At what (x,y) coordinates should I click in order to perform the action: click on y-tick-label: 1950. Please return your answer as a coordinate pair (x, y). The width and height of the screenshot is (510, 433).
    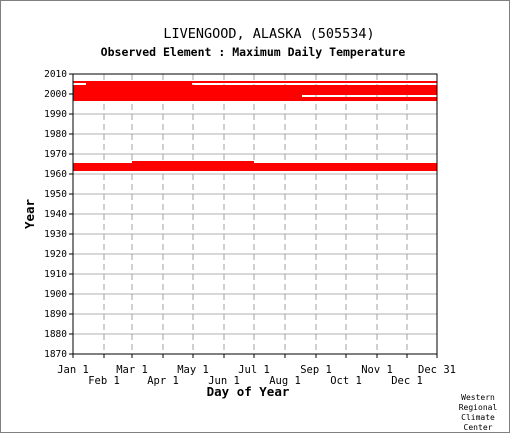
    Looking at the image, I should click on (55, 194).